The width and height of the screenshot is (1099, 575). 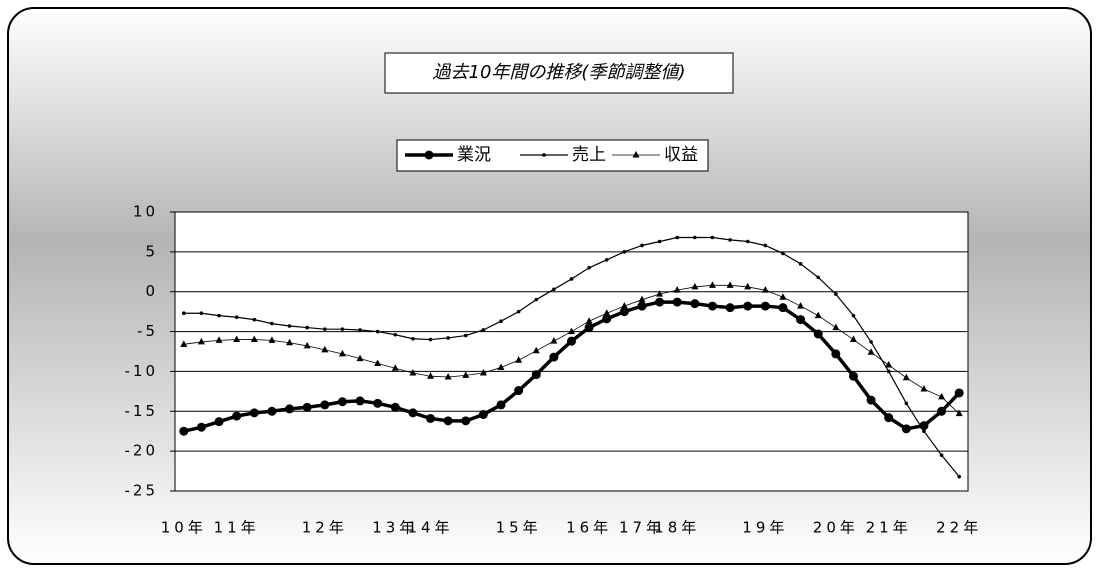 I want to click on x-tick-label: 11年, so click(x=237, y=528).